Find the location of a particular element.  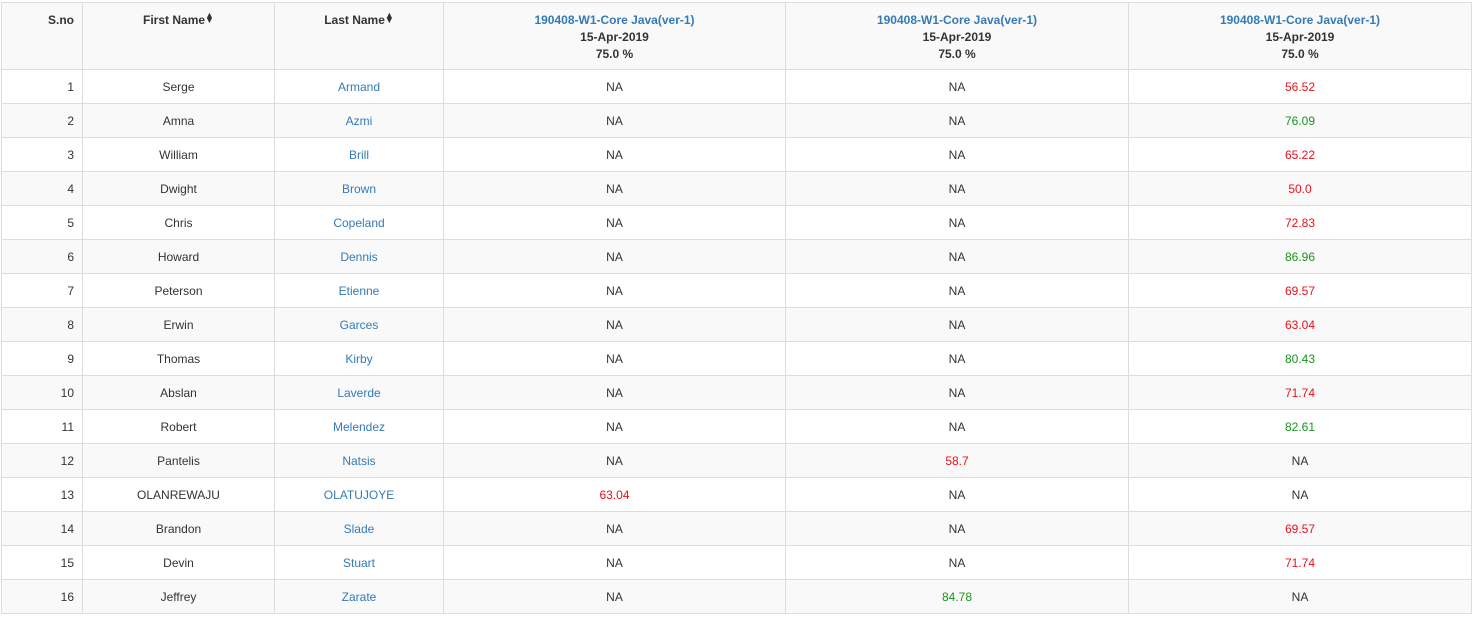

cell-sno: 1 is located at coordinates (42, 86).